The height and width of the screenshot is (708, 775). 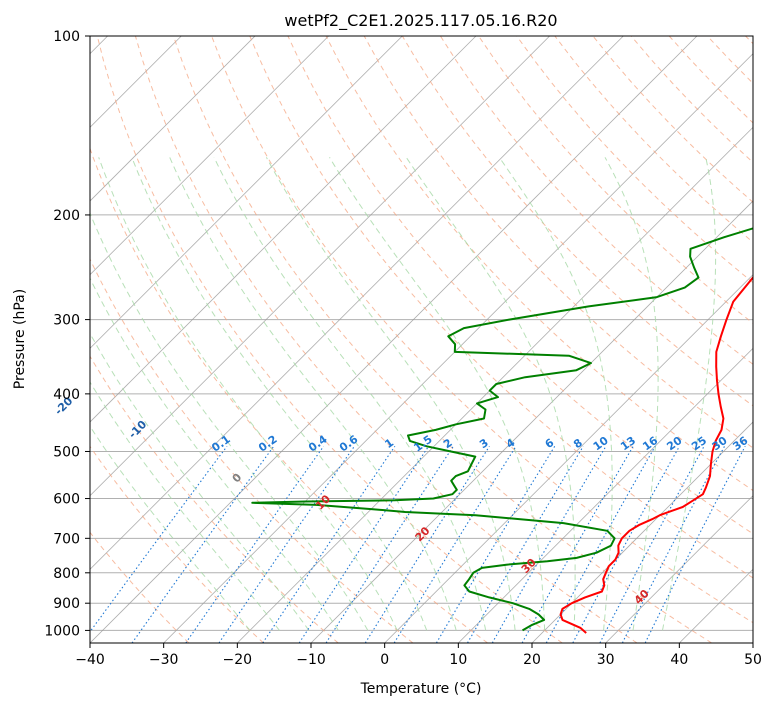 What do you see at coordinates (164, 660) in the screenshot?
I see `x-tick-label: −30` at bounding box center [164, 660].